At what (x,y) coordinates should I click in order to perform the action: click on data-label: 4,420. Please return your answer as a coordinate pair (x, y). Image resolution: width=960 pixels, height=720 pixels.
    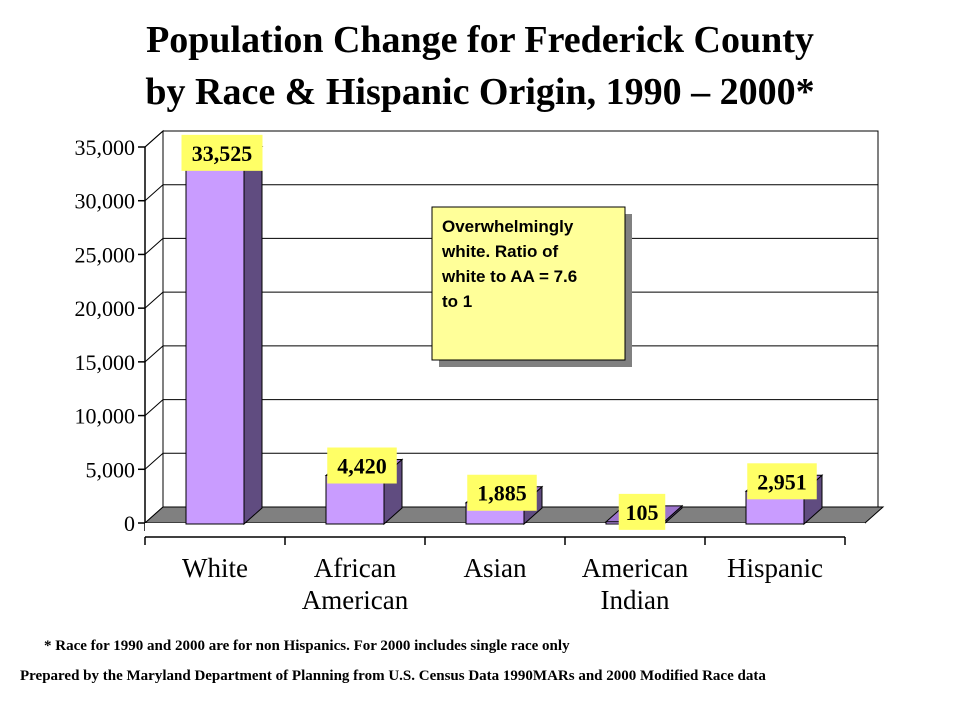
    Looking at the image, I should click on (362, 466).